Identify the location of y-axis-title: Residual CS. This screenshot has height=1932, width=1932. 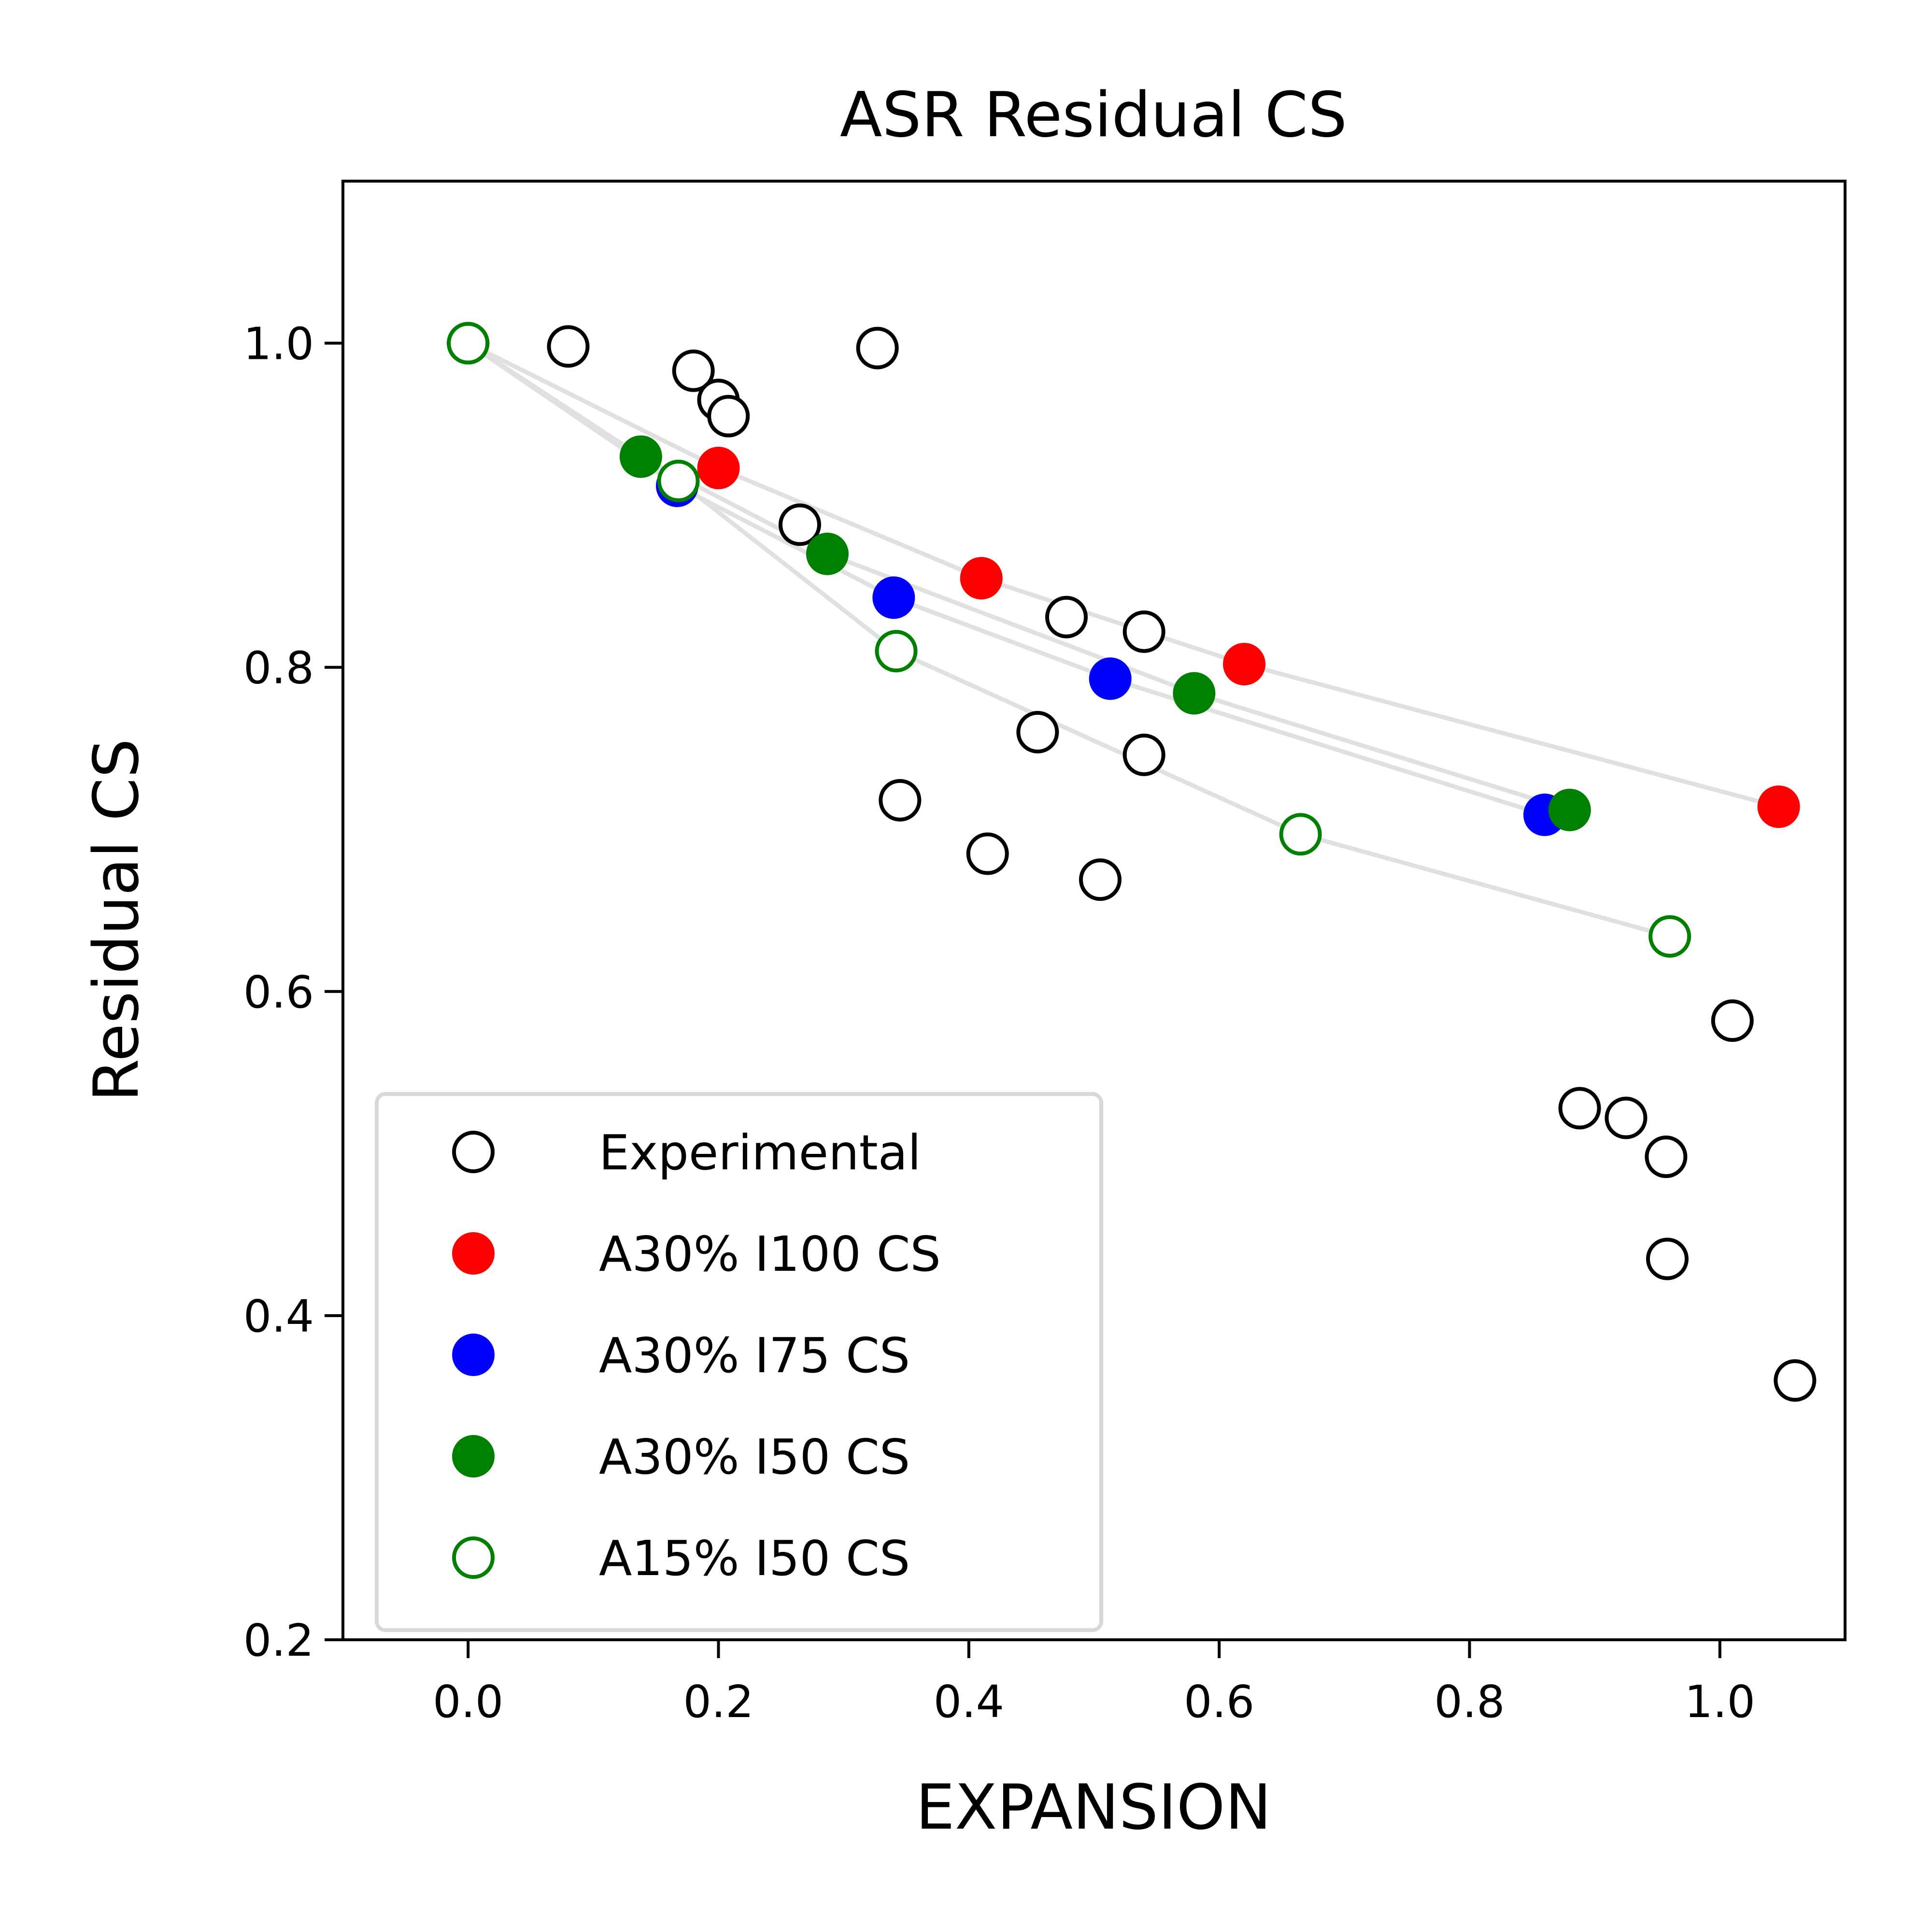
(117, 920).